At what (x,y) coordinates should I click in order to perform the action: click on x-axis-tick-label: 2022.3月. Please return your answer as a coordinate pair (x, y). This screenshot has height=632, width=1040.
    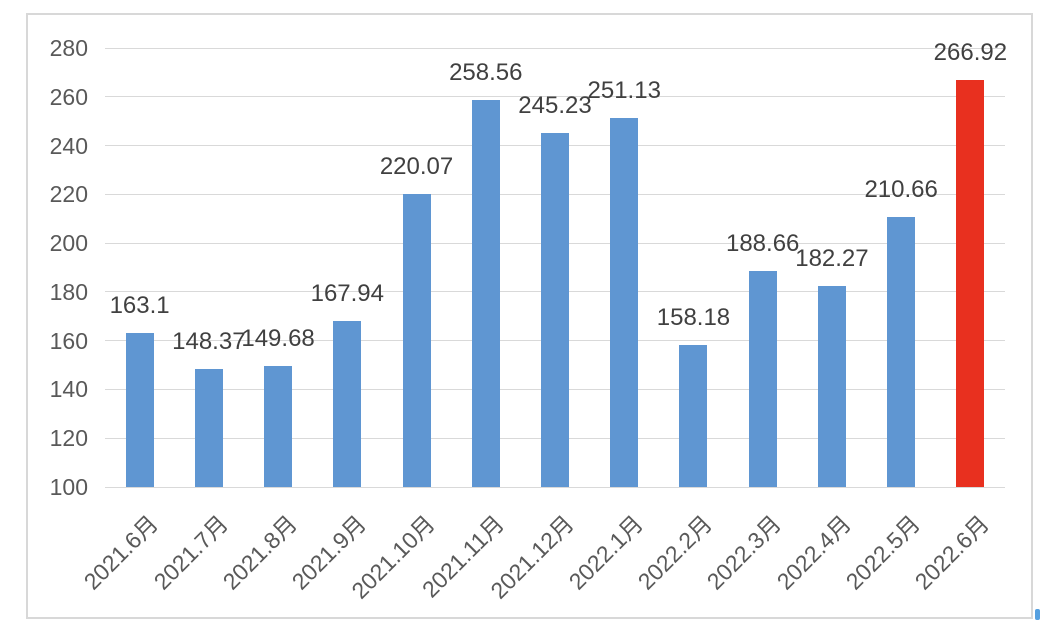
    Looking at the image, I should click on (744, 552).